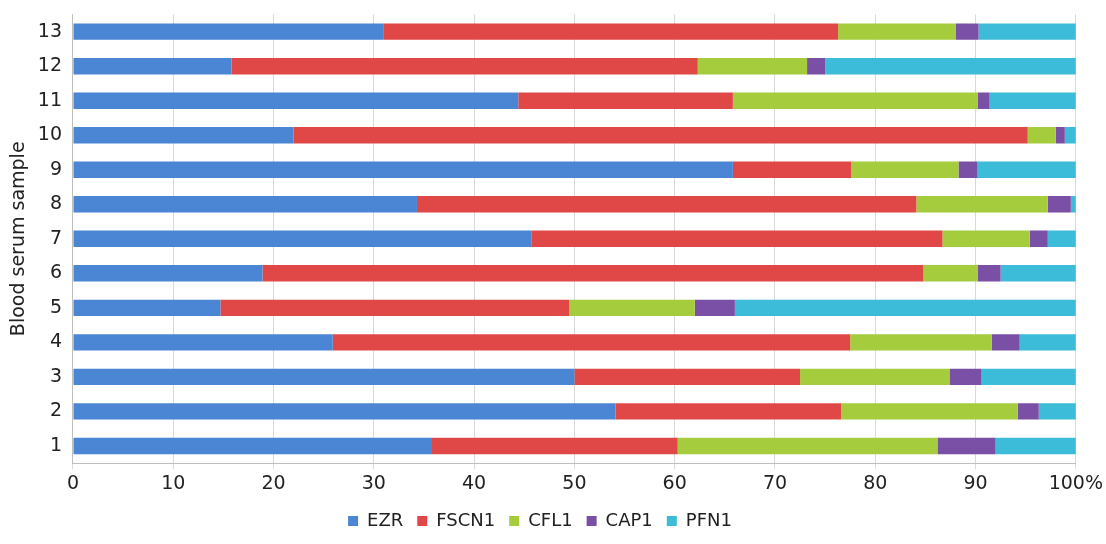 The image size is (1106, 544). I want to click on x-tick-label: 30, so click(373, 481).